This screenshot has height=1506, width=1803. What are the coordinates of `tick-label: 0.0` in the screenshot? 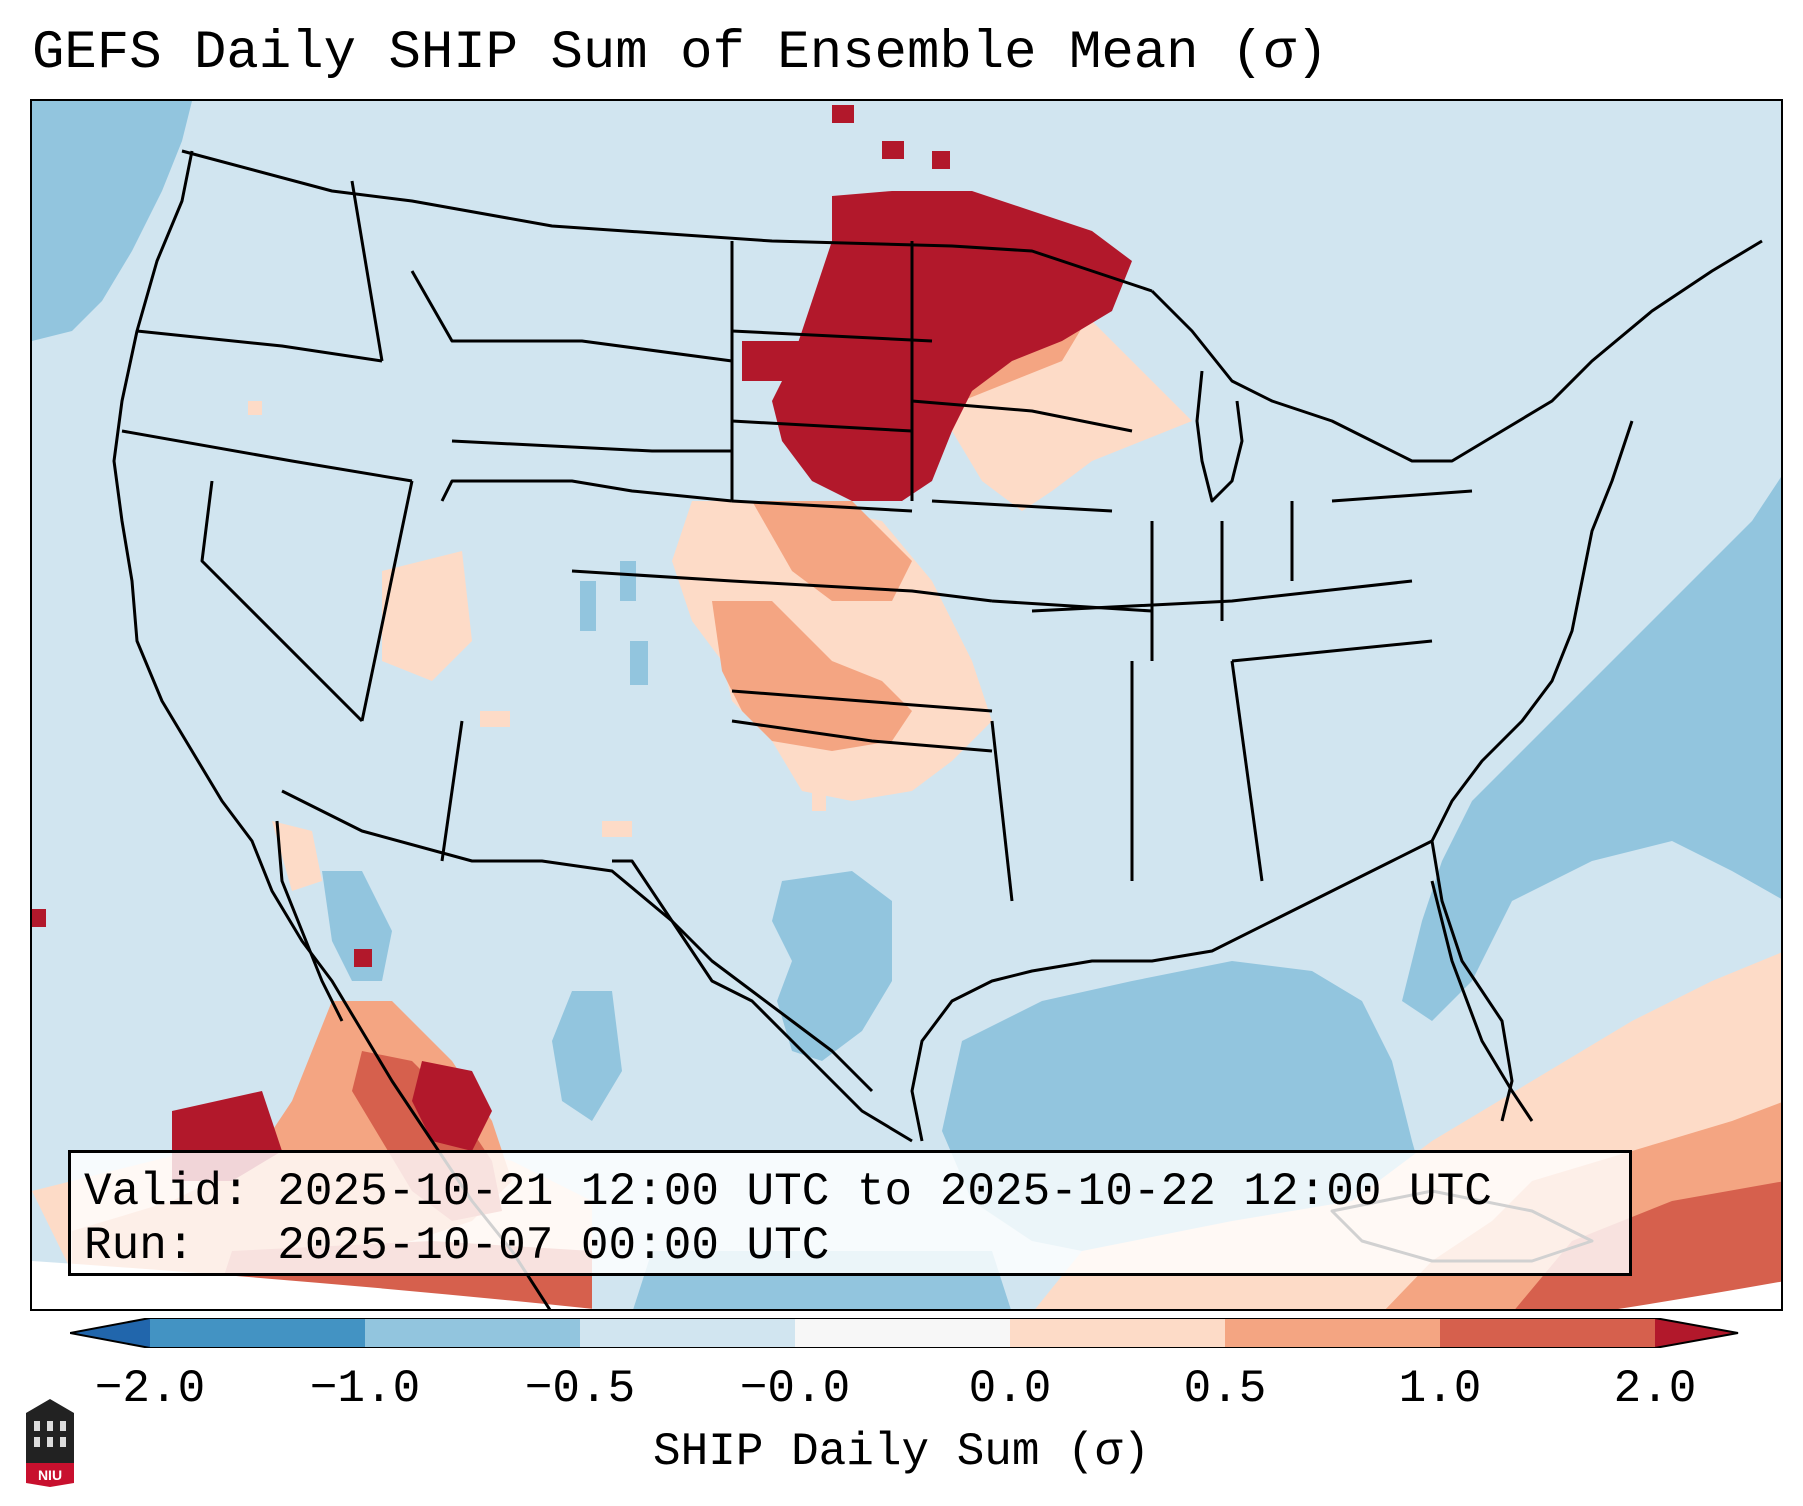 It's located at (1010, 1389).